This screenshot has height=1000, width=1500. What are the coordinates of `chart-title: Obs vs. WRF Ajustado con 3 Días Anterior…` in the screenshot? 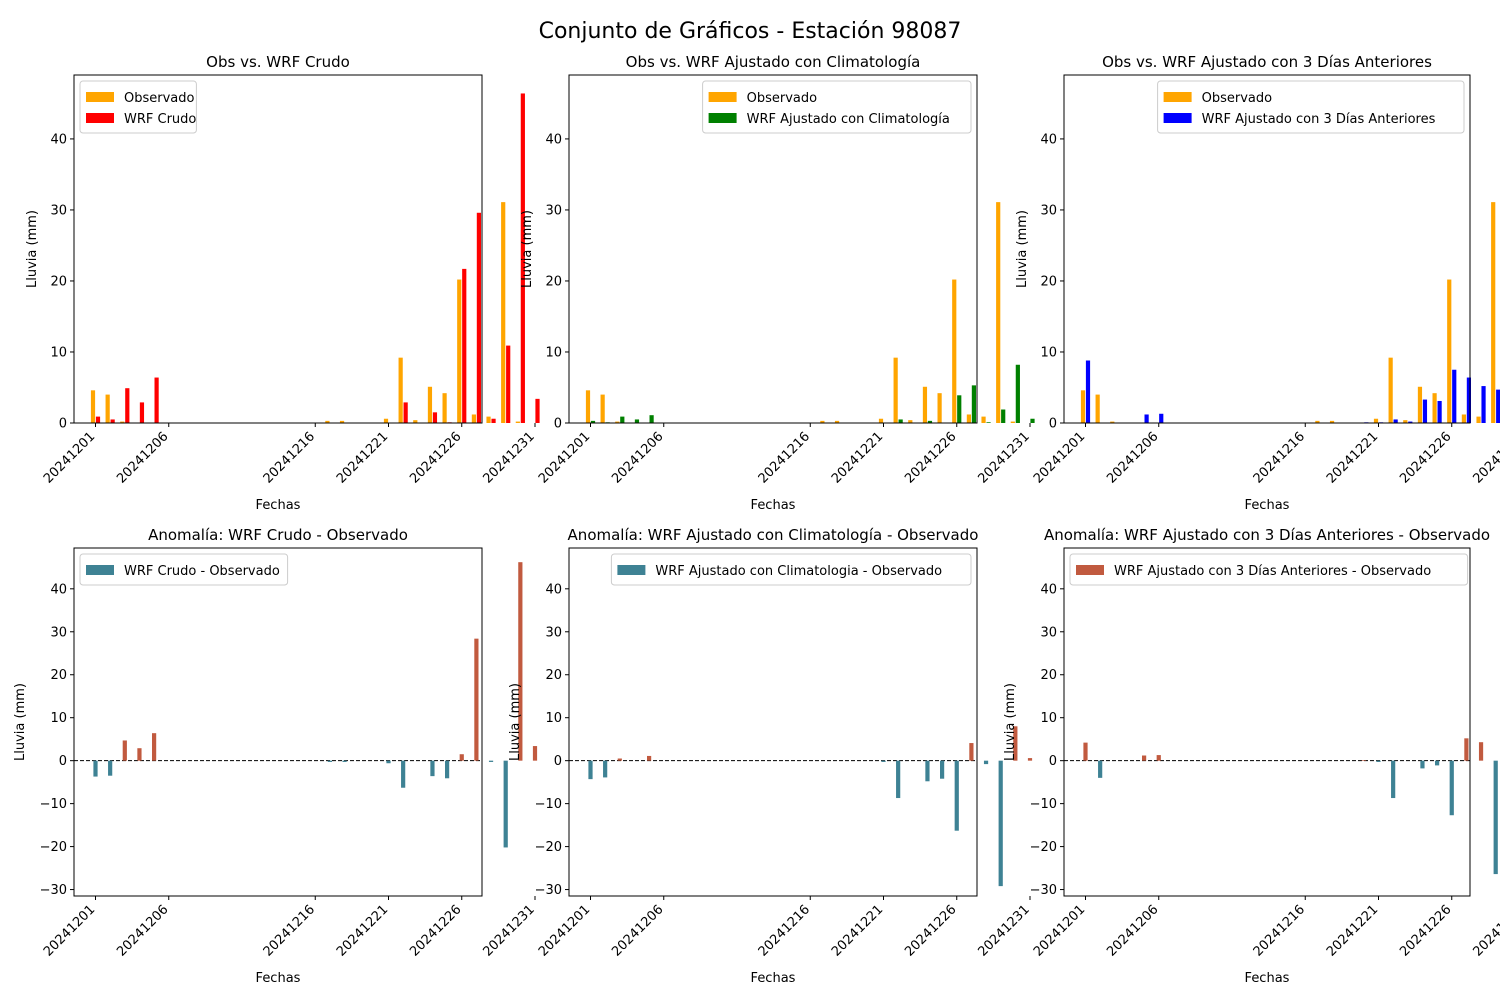 It's located at (1267, 62).